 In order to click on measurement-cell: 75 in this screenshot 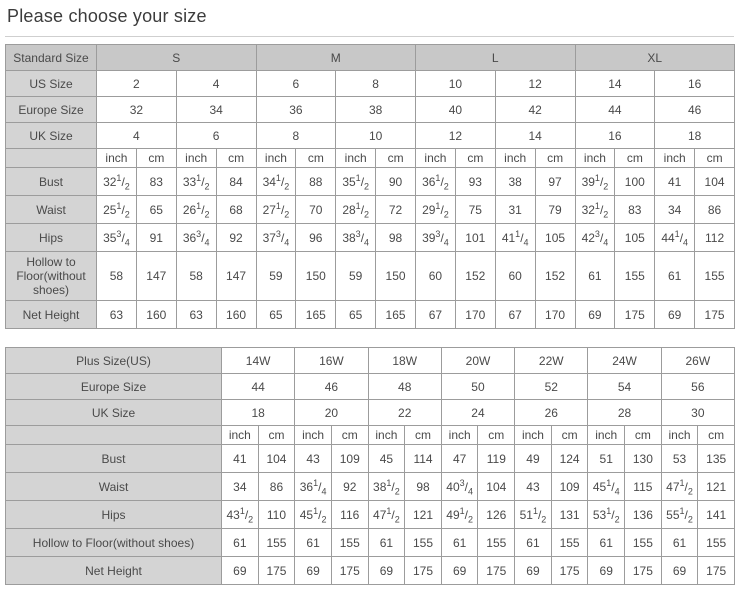, I will do `click(475, 209)`.